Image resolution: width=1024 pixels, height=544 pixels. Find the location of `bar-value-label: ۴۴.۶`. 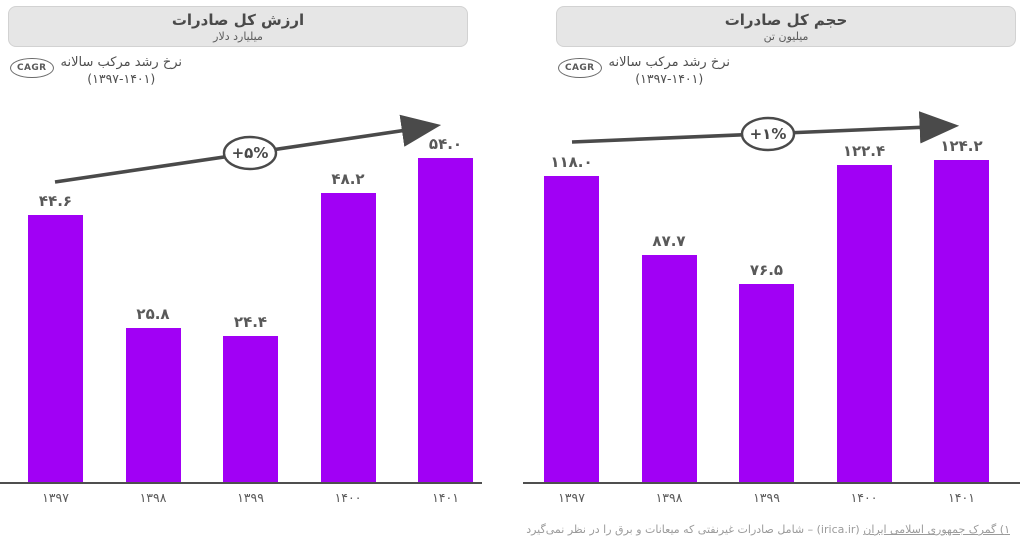

bar-value-label: ۴۴.۶ is located at coordinates (55, 201).